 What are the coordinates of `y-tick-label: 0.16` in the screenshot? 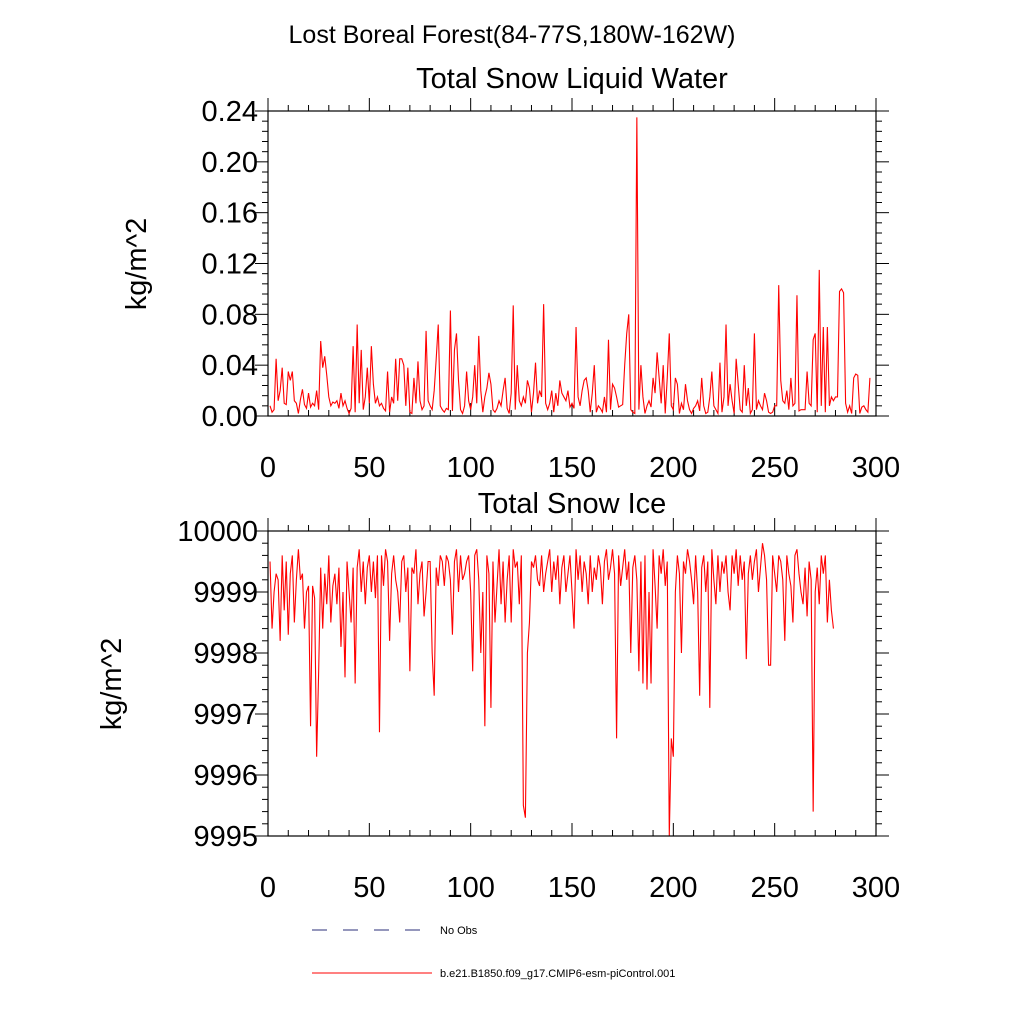 It's located at (230, 214).